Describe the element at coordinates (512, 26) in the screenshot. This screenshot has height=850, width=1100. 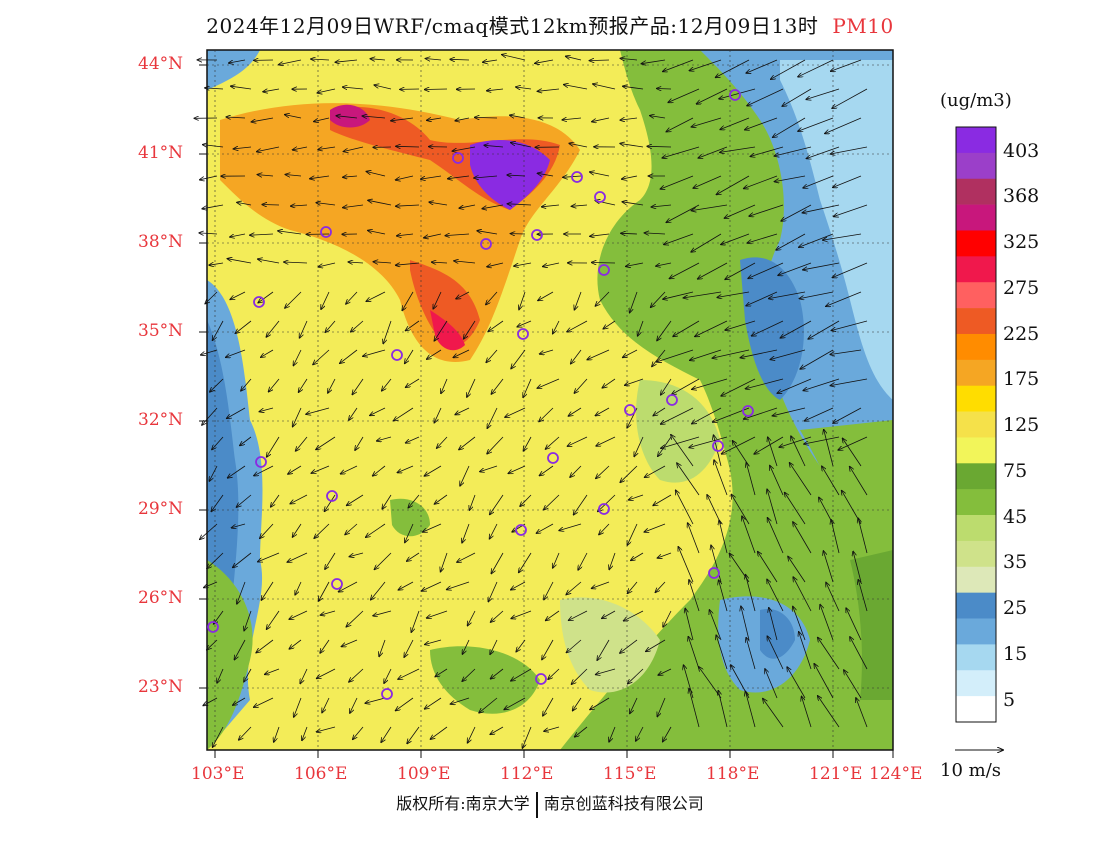
I see `title-text: 2024年12月09日WRF/cmaq模式12km预报产品:12月09日13时` at that location.